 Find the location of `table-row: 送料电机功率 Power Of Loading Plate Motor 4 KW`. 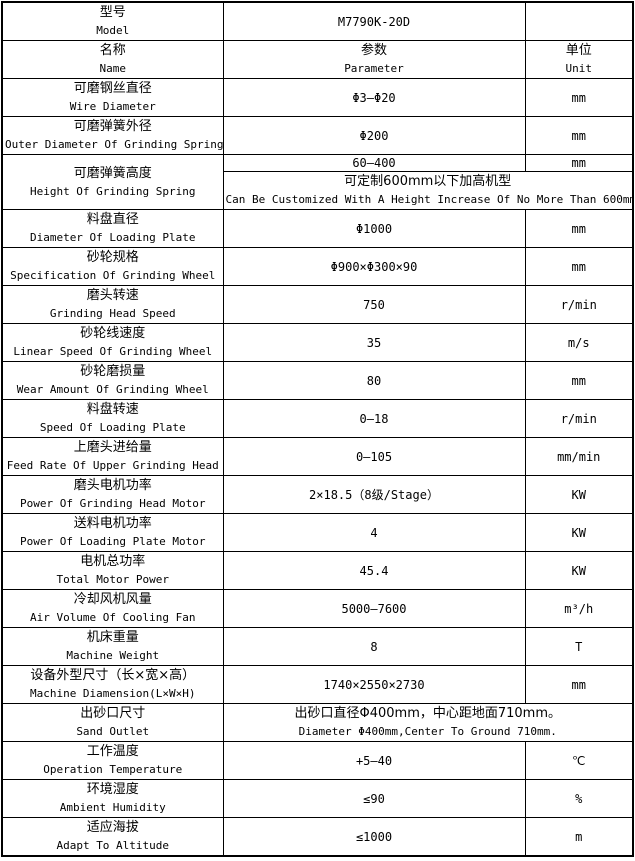

table-row: 送料电机功率 Power Of Loading Plate Motor 4 KW is located at coordinates (317, 532).